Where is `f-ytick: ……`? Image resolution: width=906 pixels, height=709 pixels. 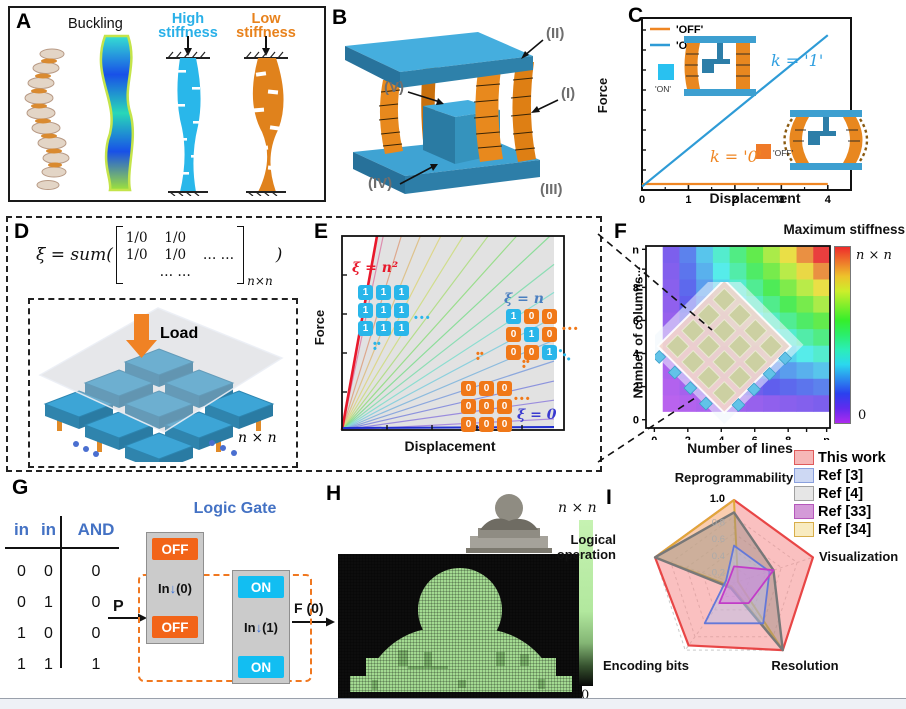
f-ytick: …… is located at coordinates (637, 277).